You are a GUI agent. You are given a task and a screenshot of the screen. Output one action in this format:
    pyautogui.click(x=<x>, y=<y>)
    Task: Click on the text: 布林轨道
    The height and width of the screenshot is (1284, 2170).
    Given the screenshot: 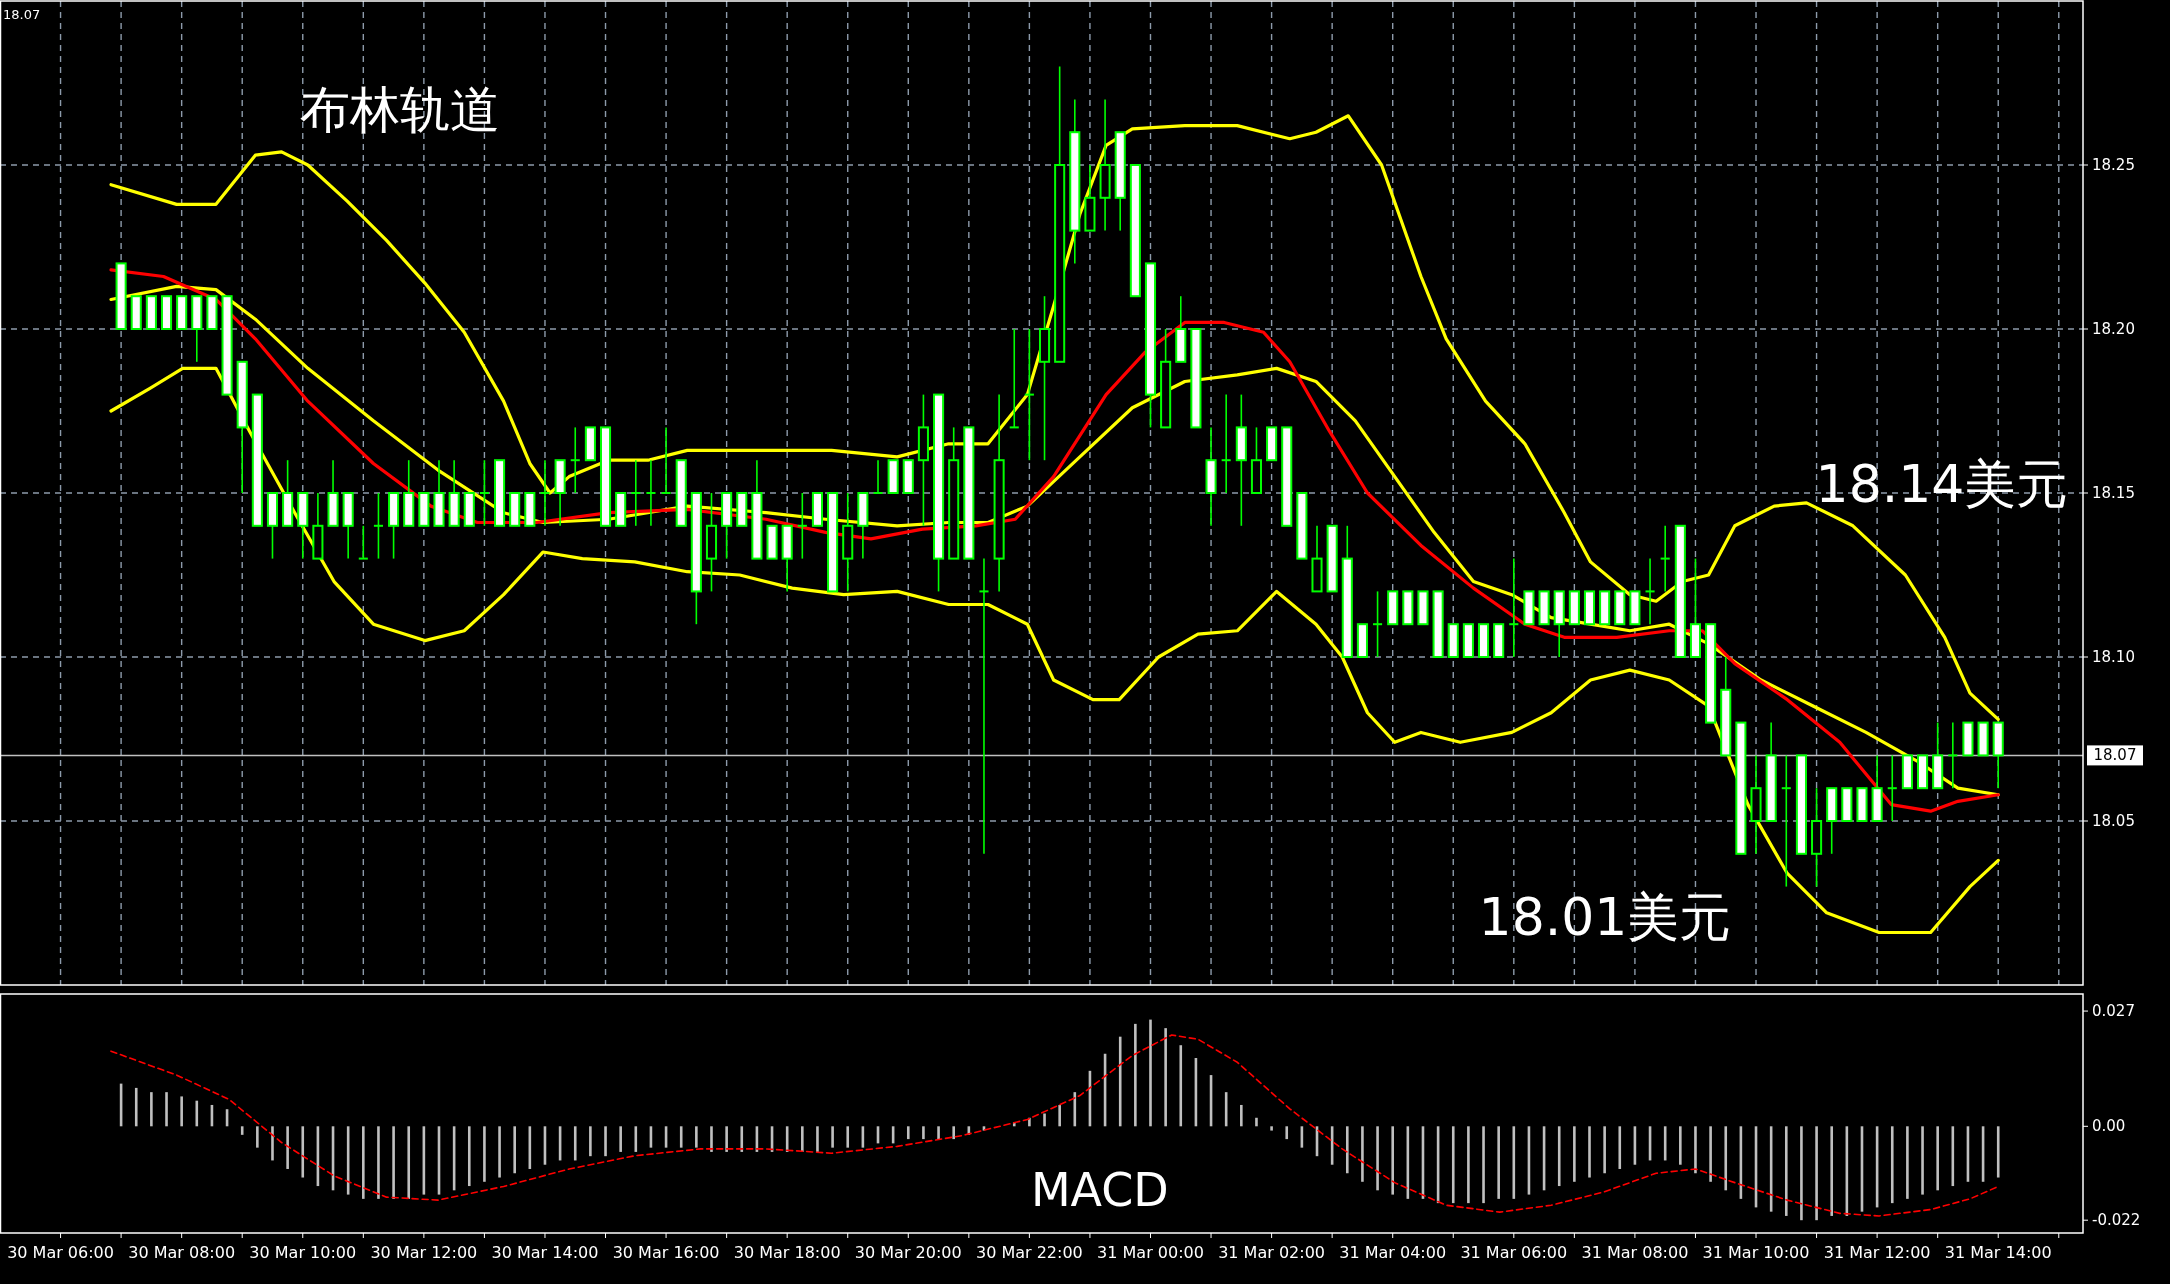 What is the action you would take?
    pyautogui.click(x=400, y=109)
    